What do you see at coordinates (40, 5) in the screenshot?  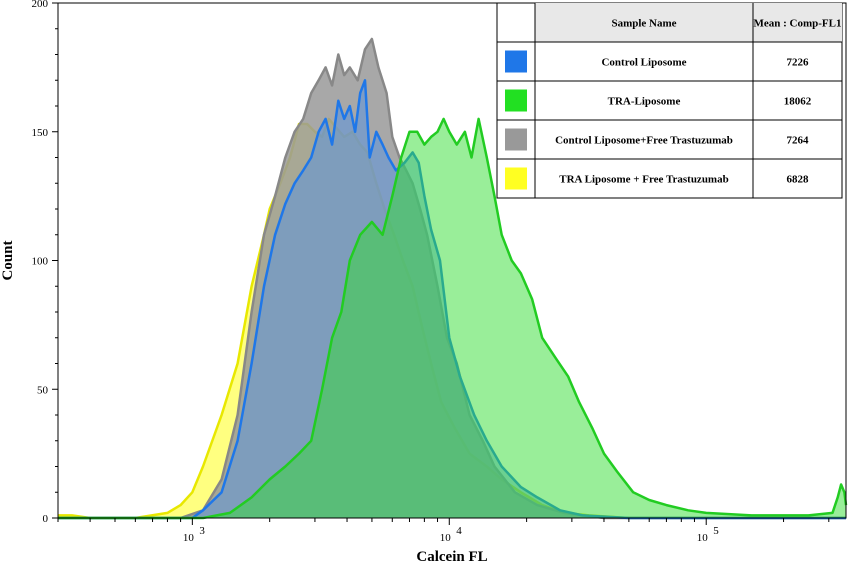 I see `y-tick-label: 200` at bounding box center [40, 5].